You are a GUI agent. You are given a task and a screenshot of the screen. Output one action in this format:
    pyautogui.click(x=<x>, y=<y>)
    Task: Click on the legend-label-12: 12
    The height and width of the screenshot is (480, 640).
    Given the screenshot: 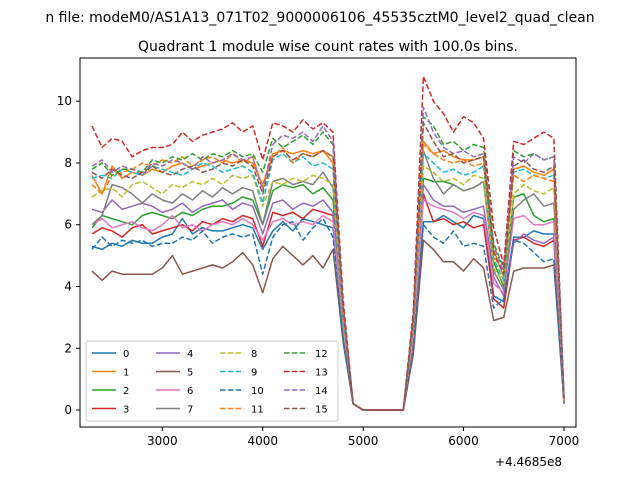 What is the action you would take?
    pyautogui.click(x=321, y=354)
    